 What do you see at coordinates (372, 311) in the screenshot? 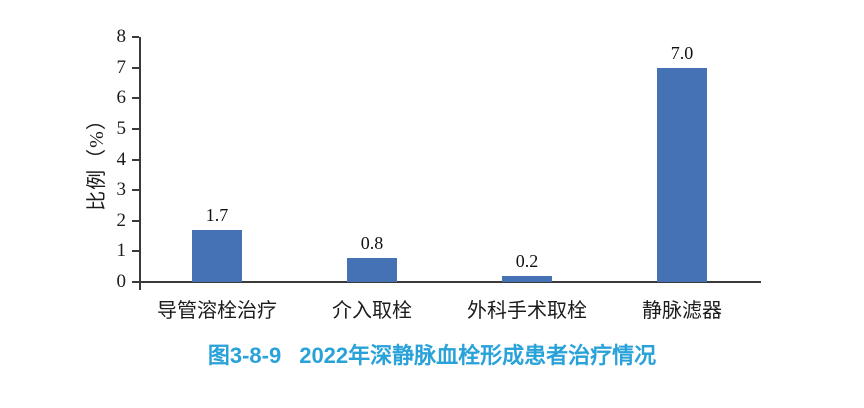
I see `category-label: 介入取栓` at bounding box center [372, 311].